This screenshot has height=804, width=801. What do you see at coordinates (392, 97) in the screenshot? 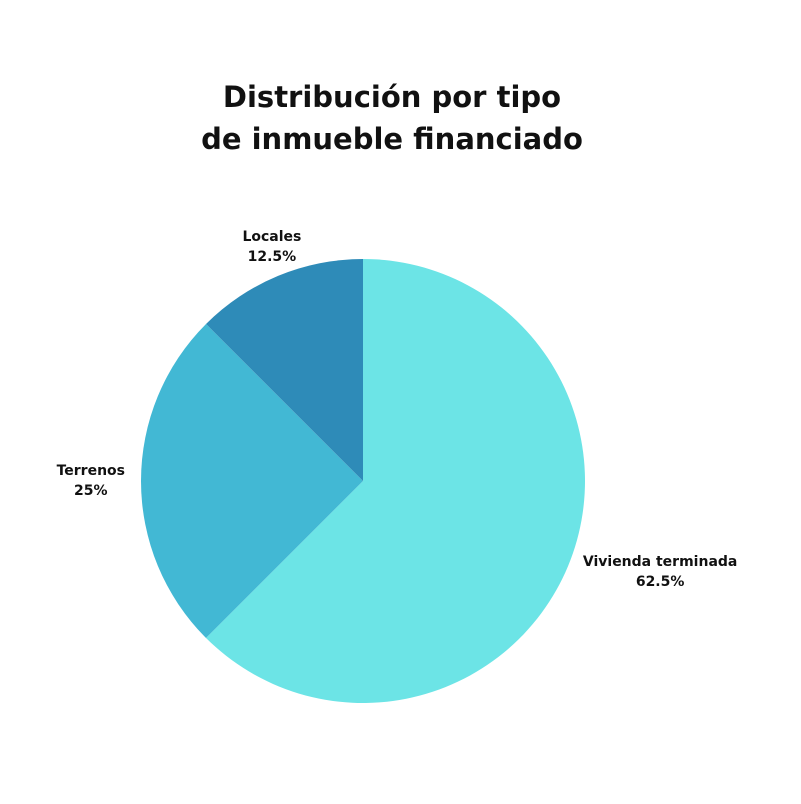
I see `chart-title: Distribución por tipo` at bounding box center [392, 97].